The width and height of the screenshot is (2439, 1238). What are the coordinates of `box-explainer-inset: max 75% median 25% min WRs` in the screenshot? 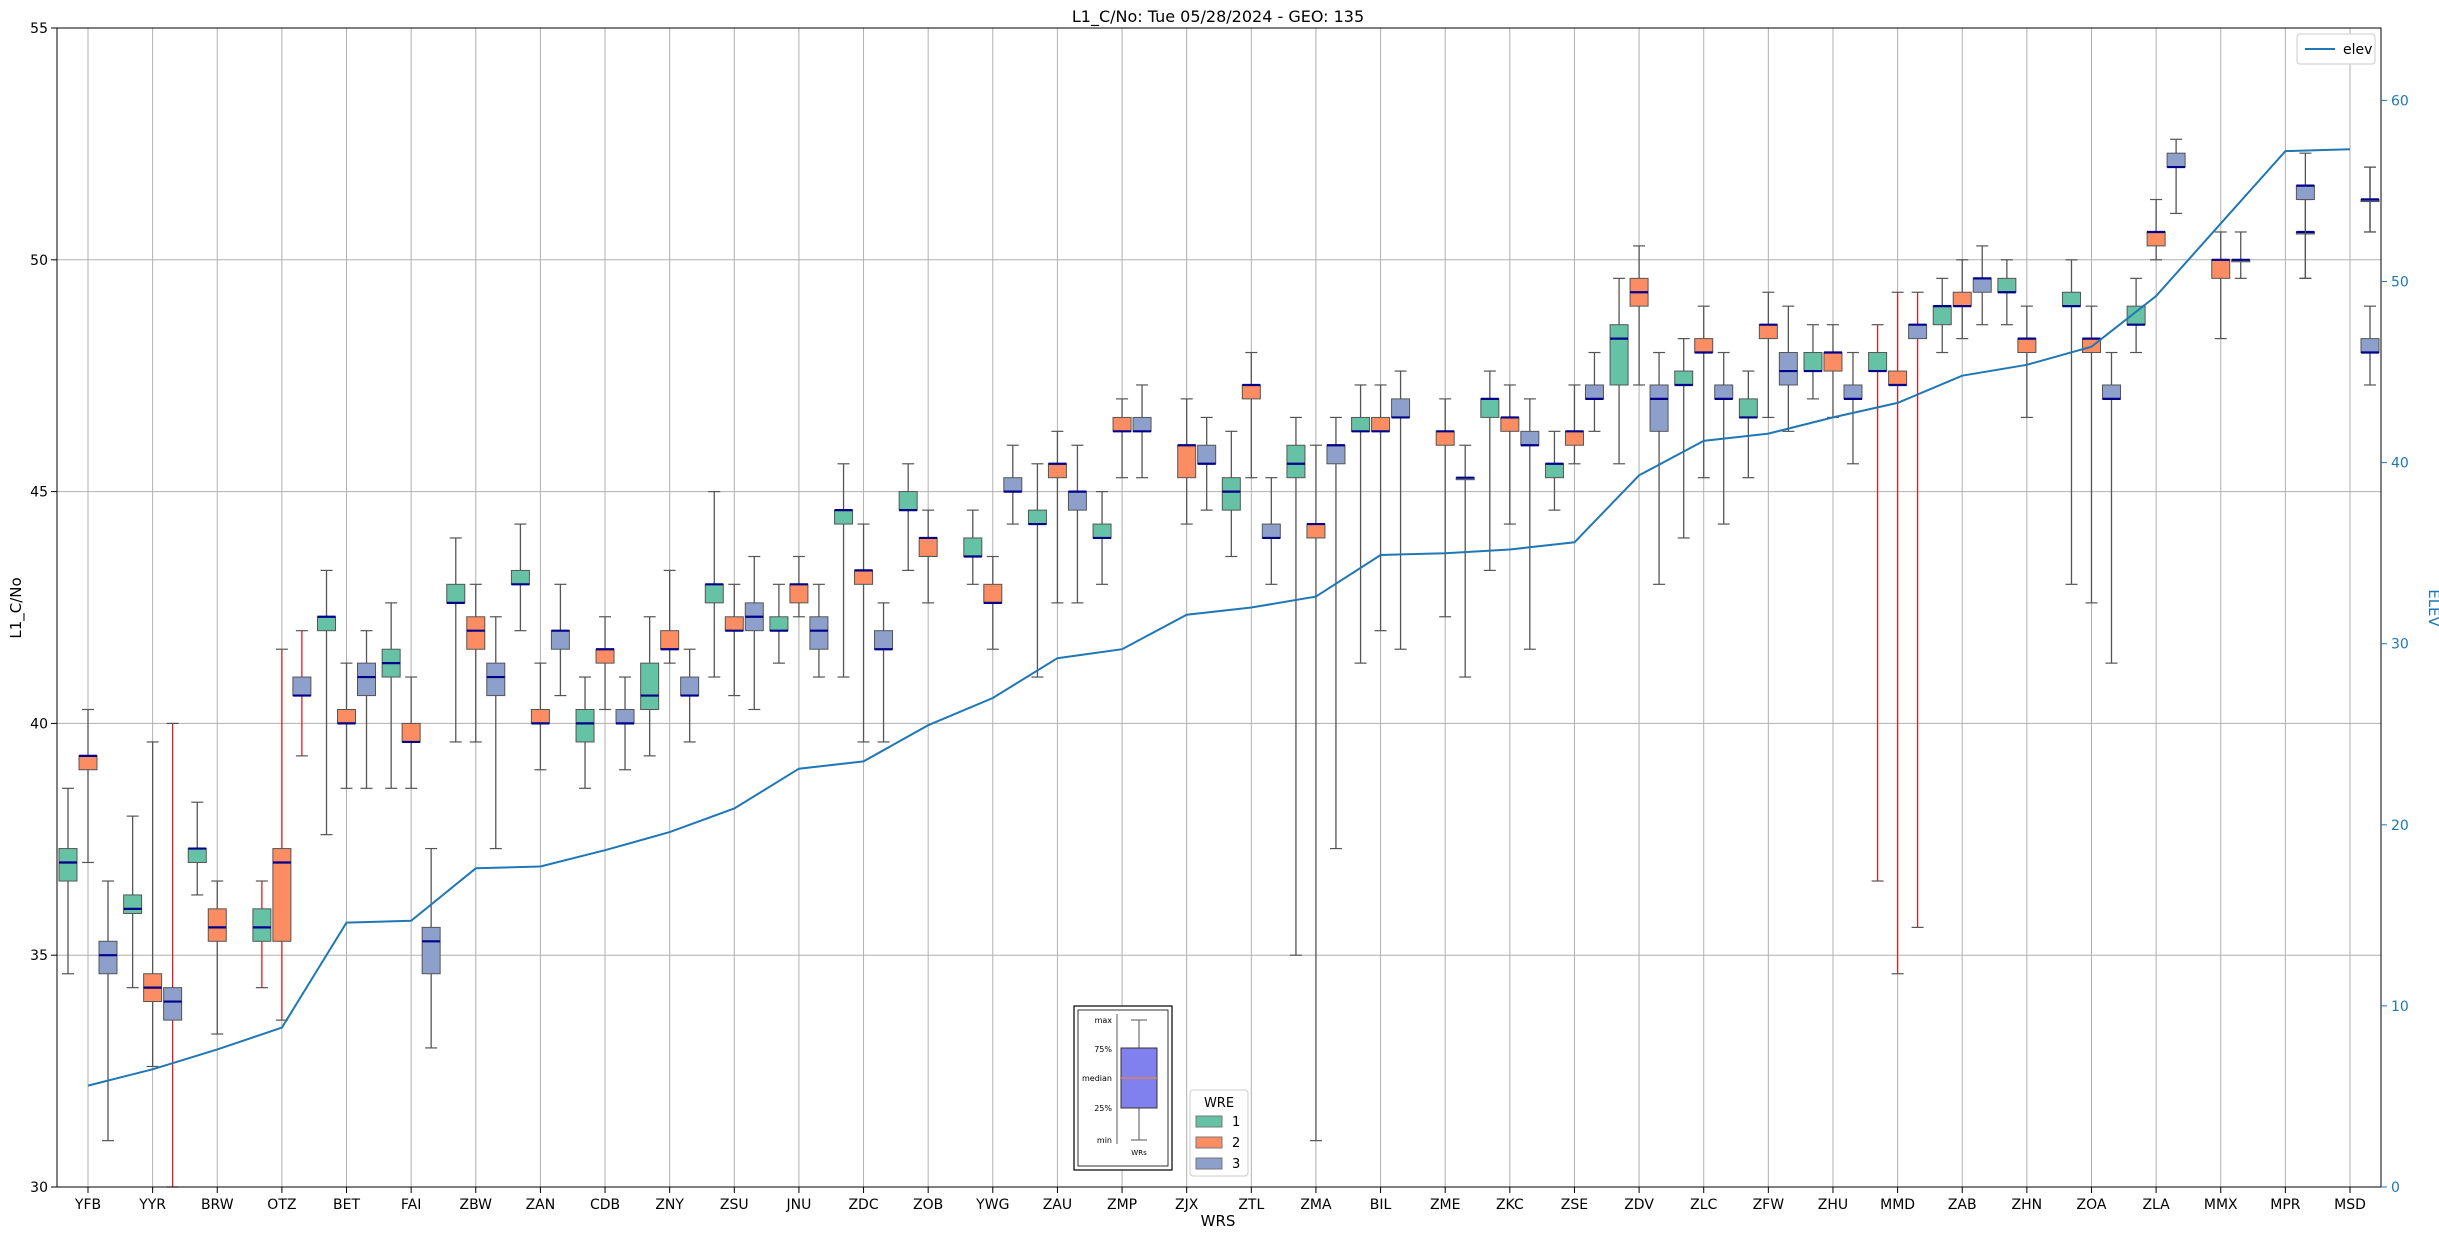 It's located at (1123, 1088).